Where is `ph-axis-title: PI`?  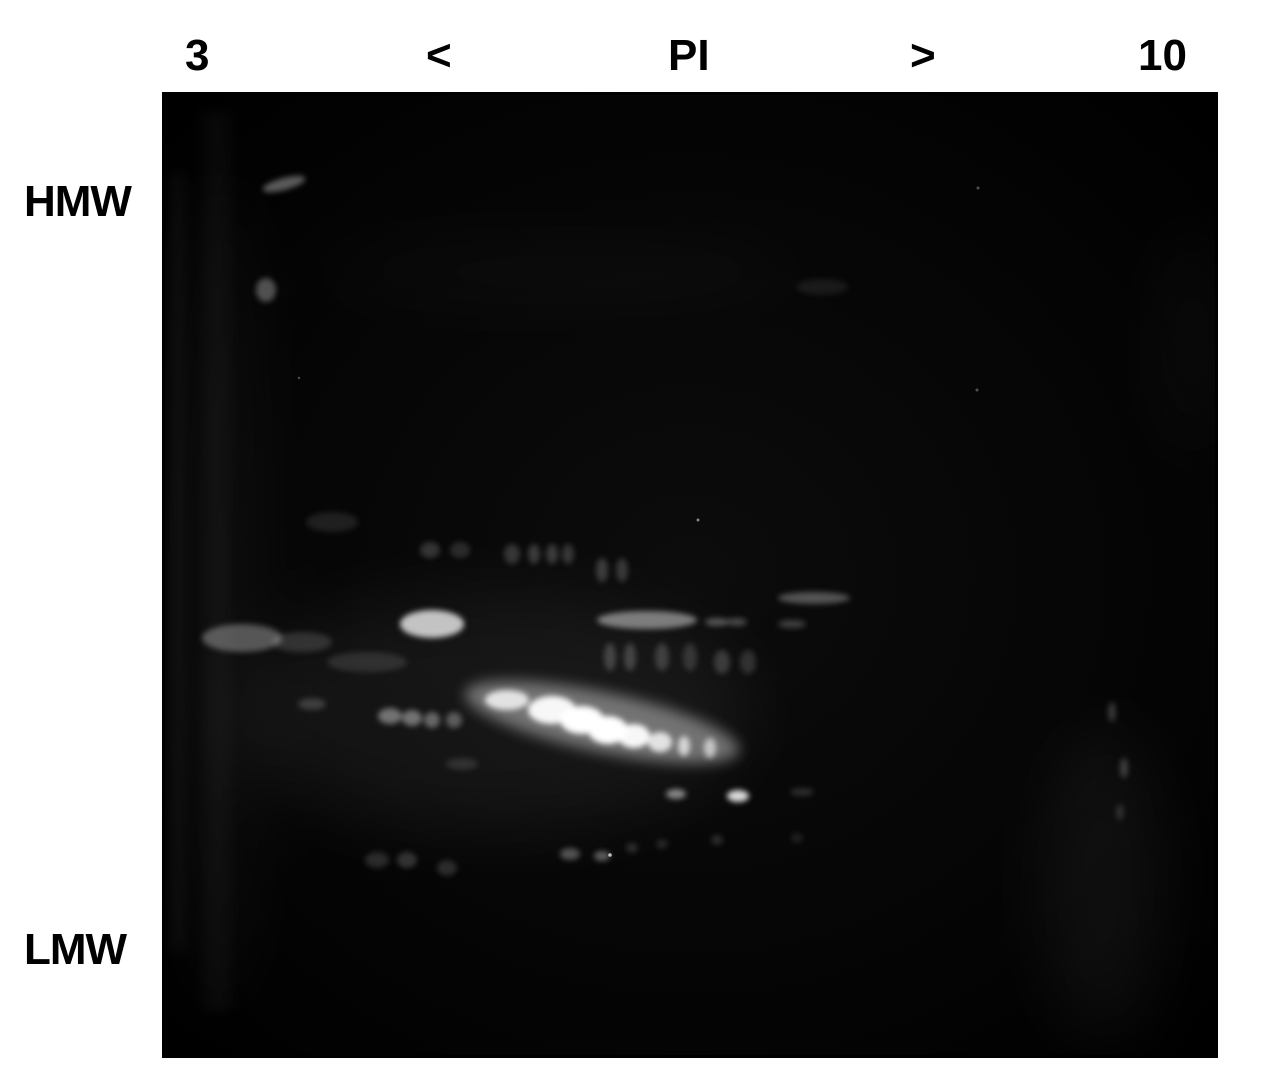 ph-axis-title: PI is located at coordinates (689, 55).